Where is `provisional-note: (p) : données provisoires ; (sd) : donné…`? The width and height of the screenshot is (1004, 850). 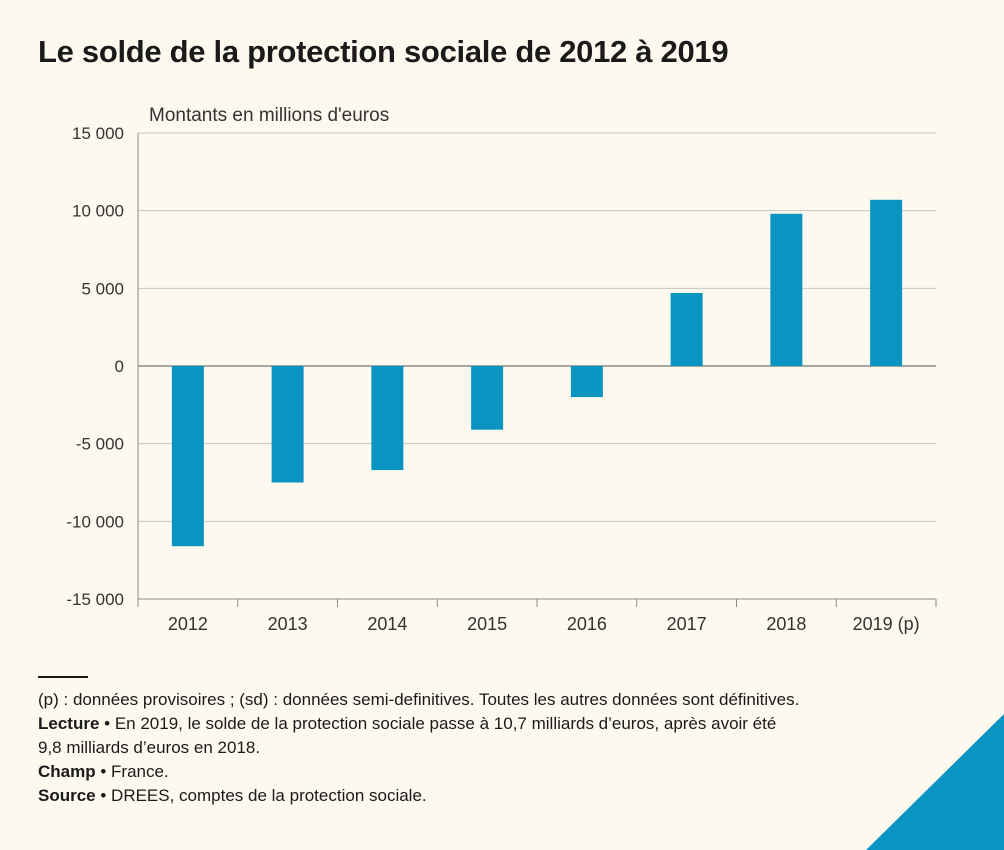
provisional-note: (p) : données provisoires ; (sd) : donné… is located at coordinates (419, 699).